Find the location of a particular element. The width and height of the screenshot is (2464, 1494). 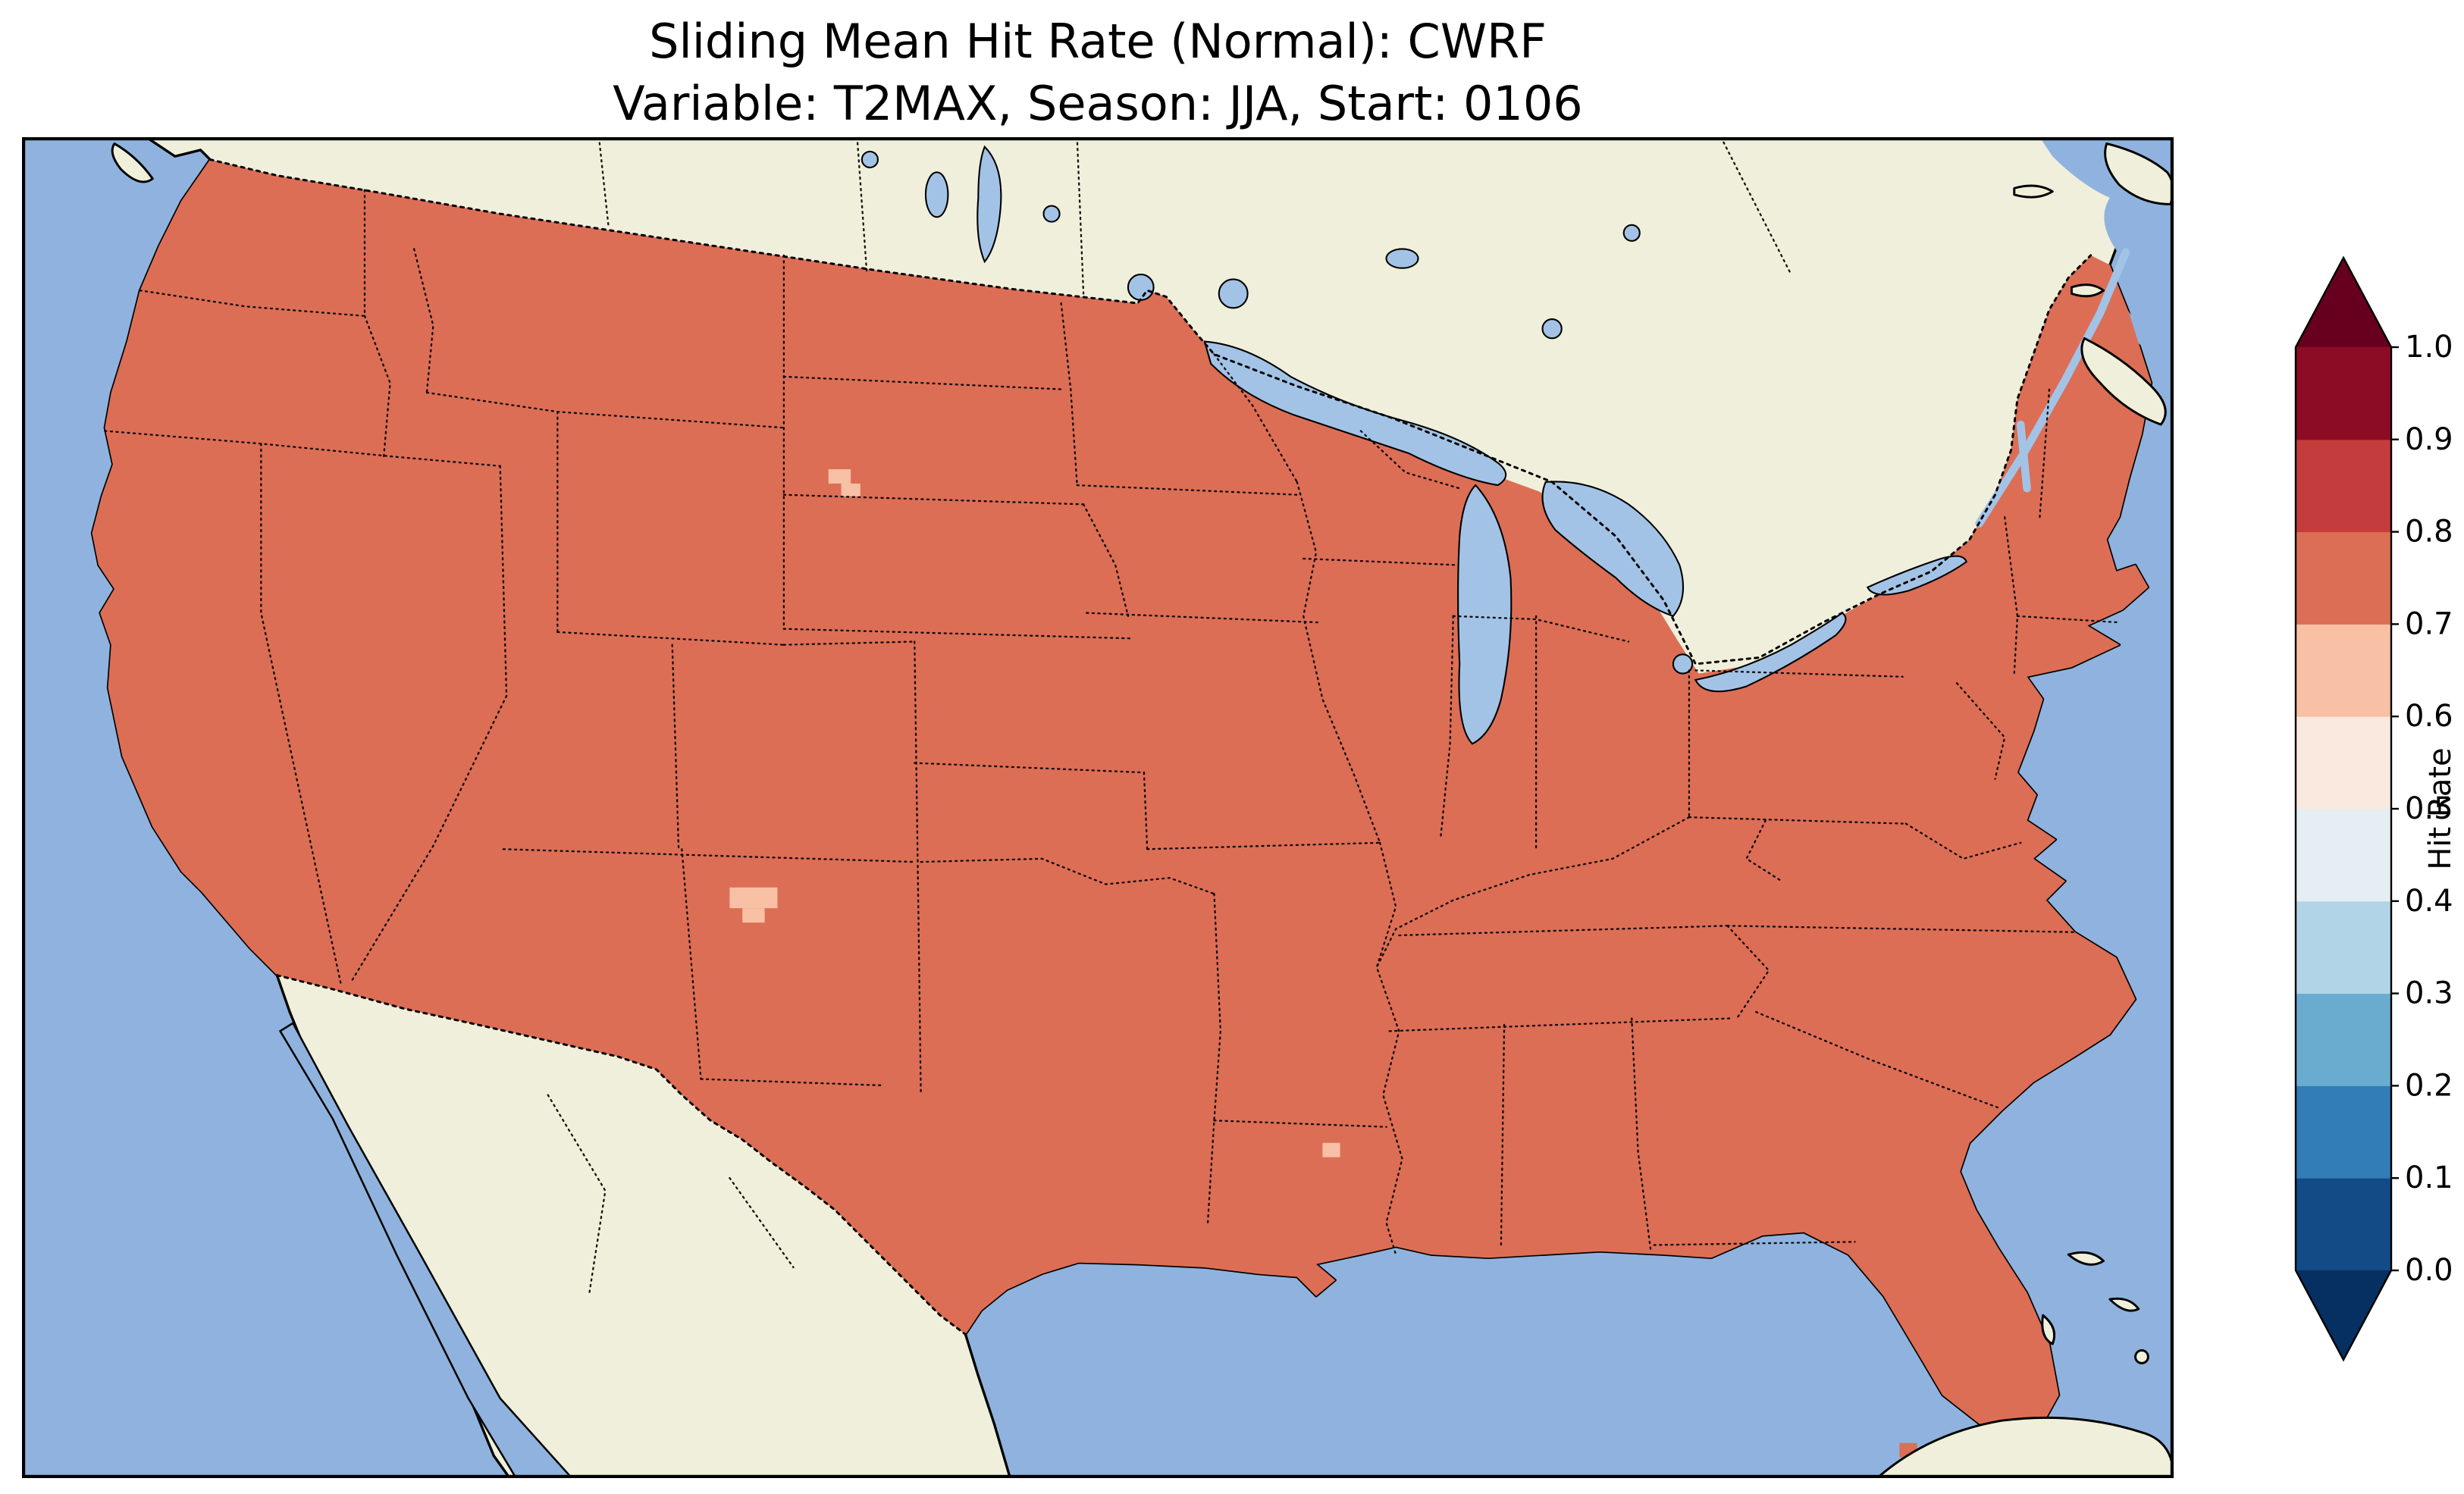

lake-ontario is located at coordinates (1916, 575).